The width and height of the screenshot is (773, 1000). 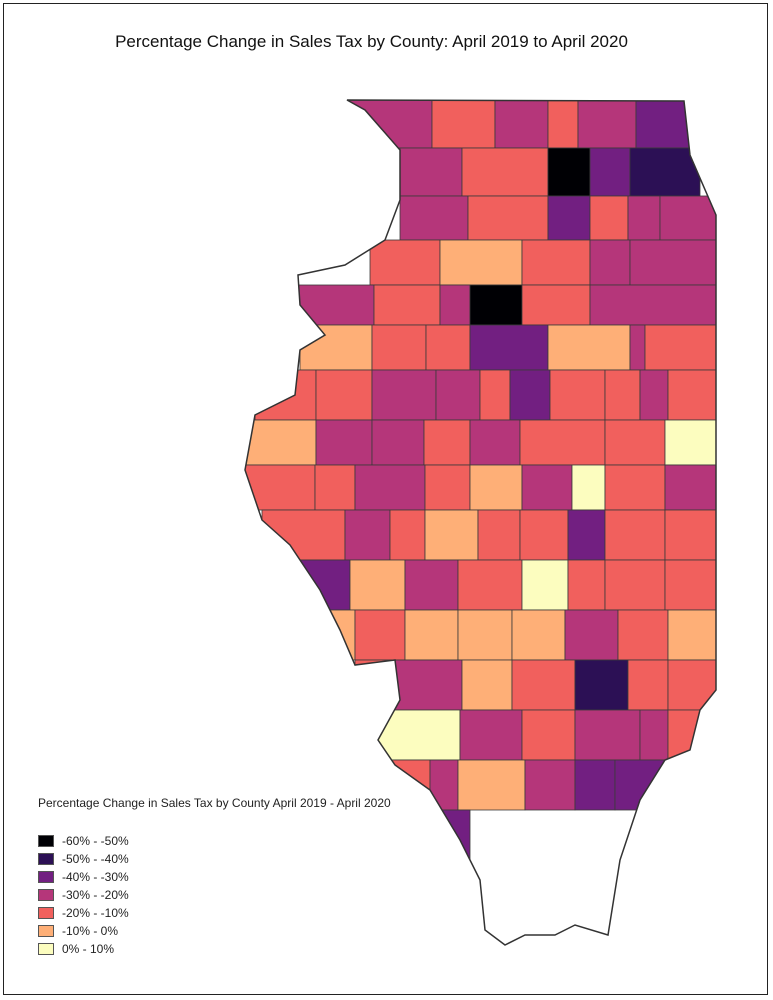 I want to click on legend-label: -60% - -50%, so click(x=95, y=841).